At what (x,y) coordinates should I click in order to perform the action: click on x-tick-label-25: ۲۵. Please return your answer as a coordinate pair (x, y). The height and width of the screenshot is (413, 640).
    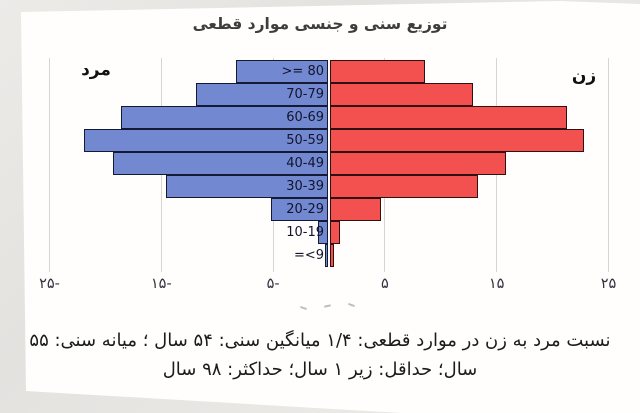
    Looking at the image, I should click on (608, 284).